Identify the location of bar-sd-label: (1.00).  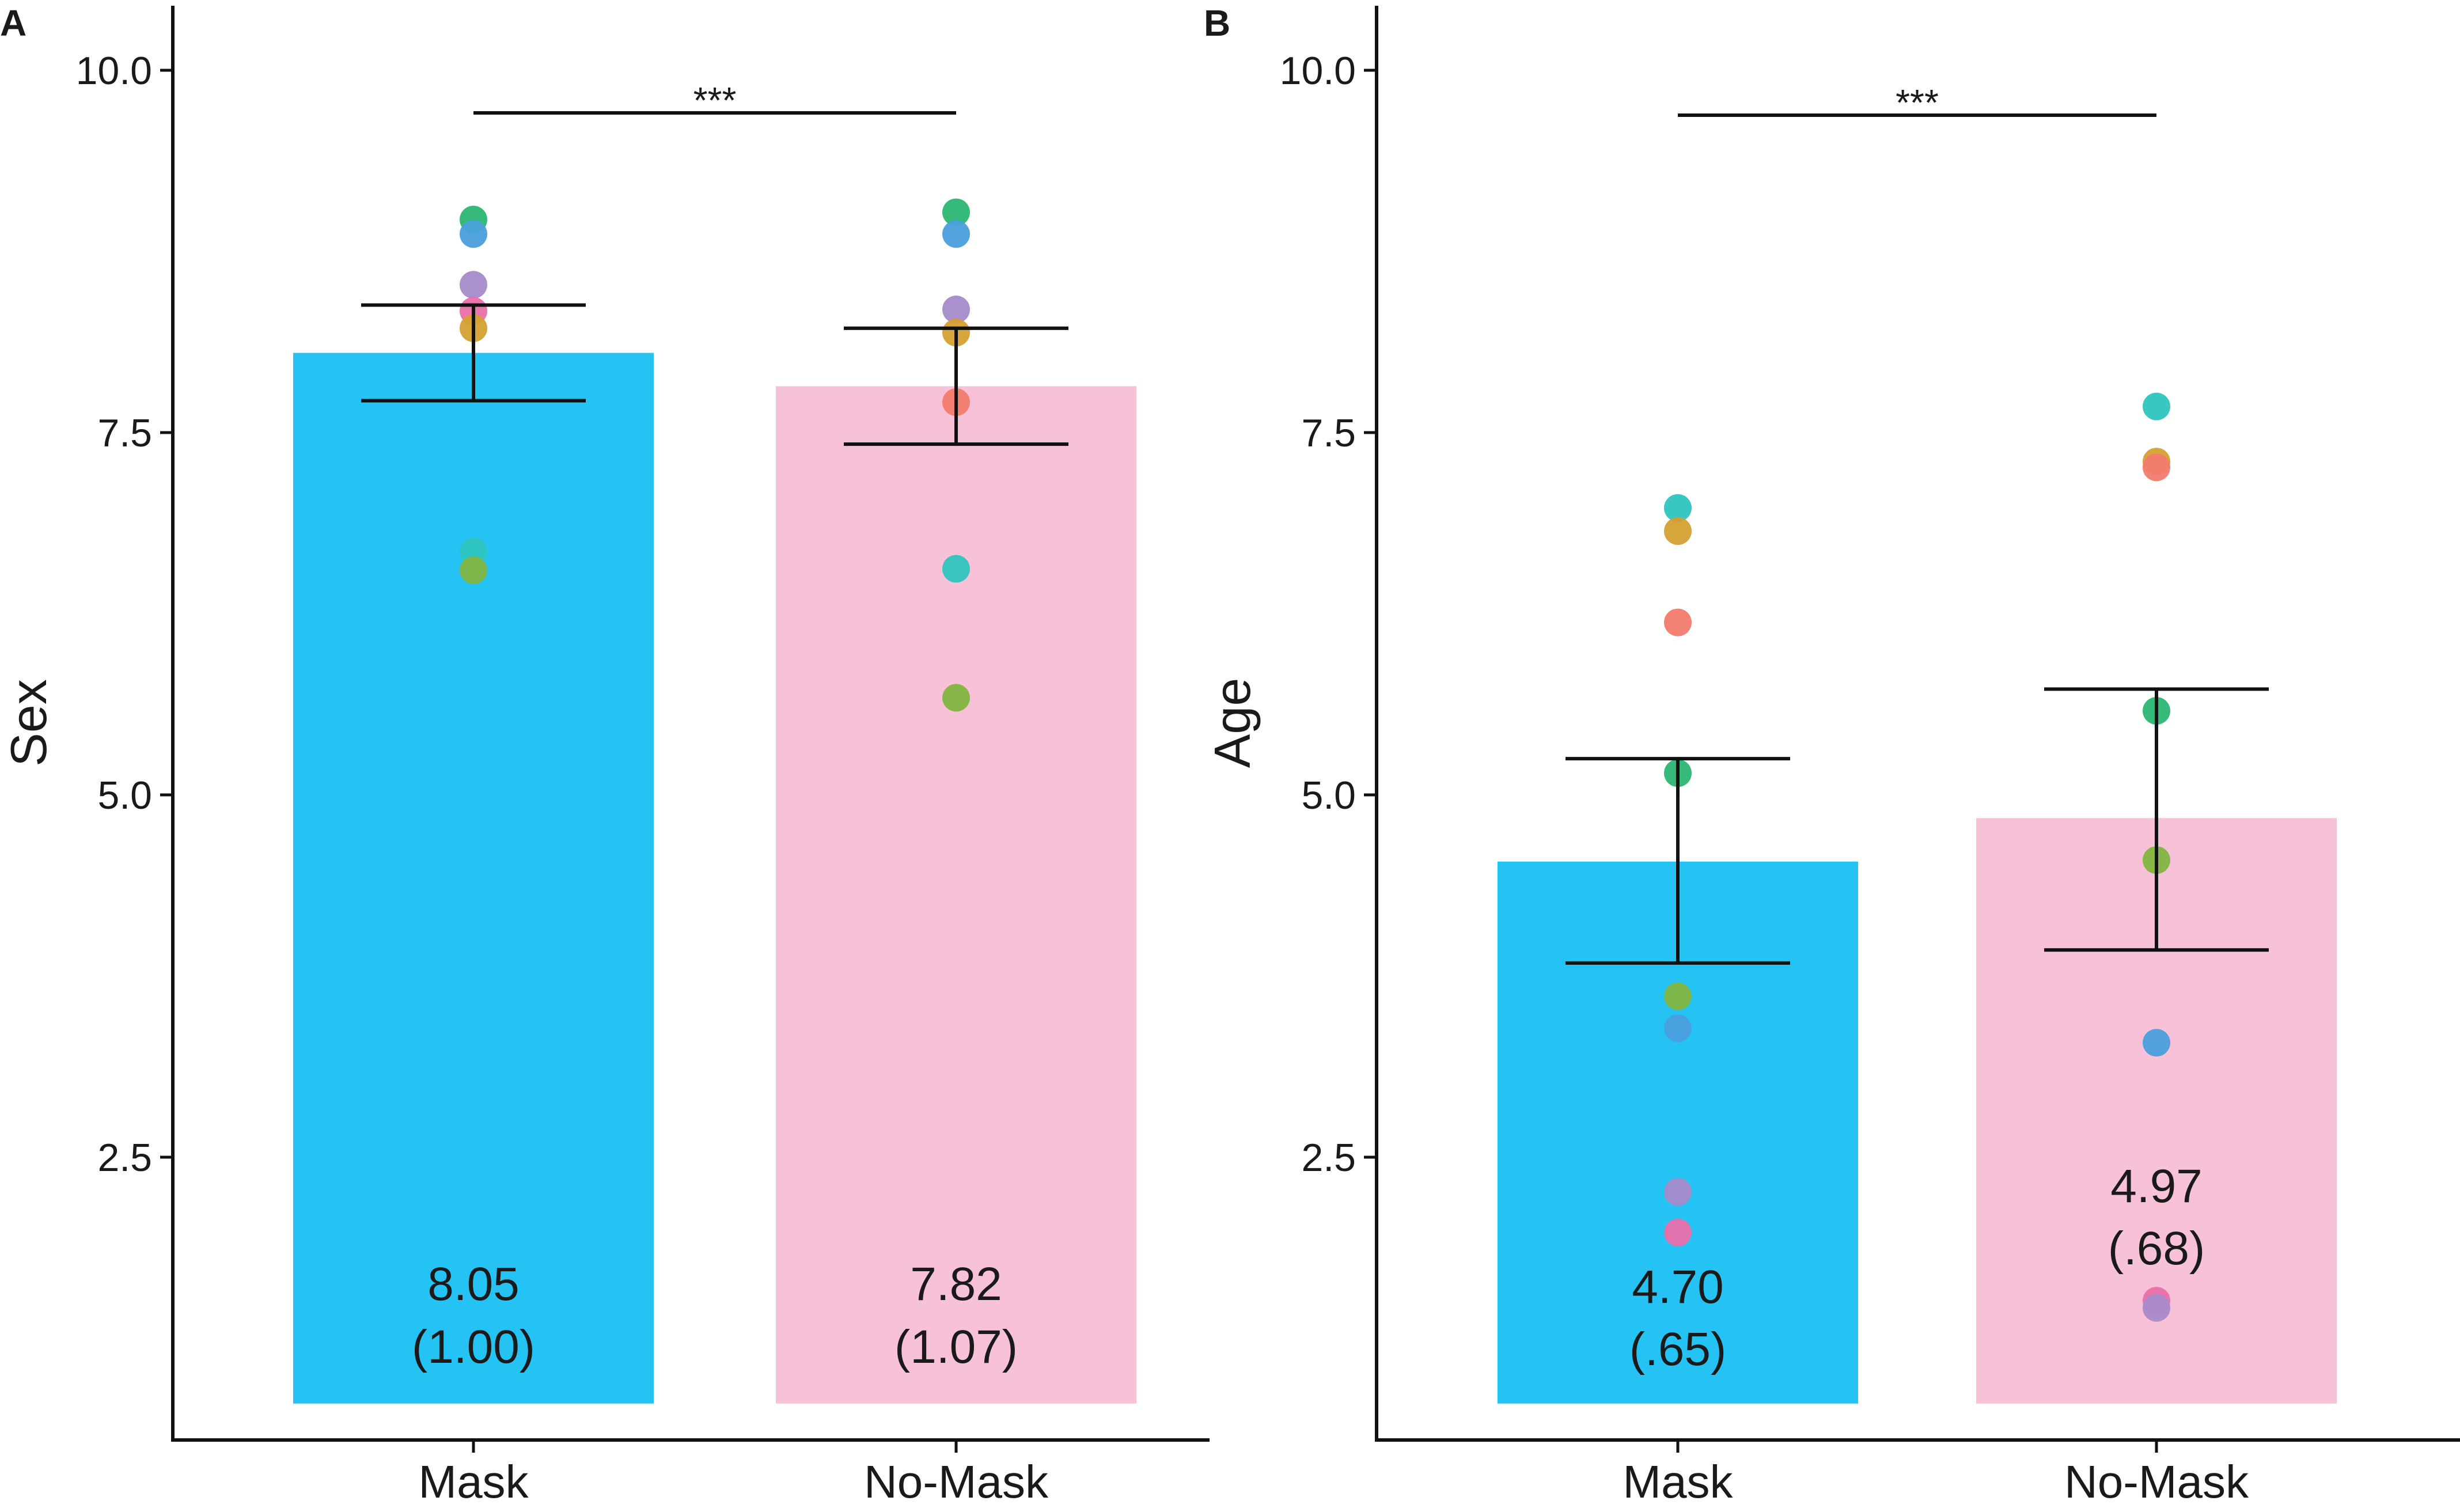
(473, 1347).